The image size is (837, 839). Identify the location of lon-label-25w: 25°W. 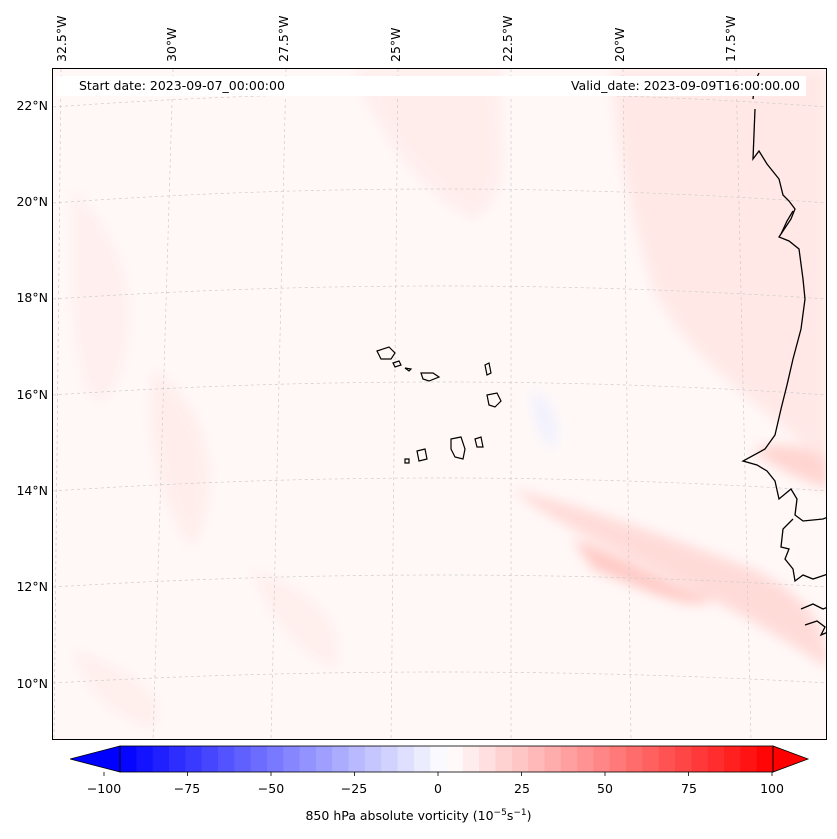
(395, 44).